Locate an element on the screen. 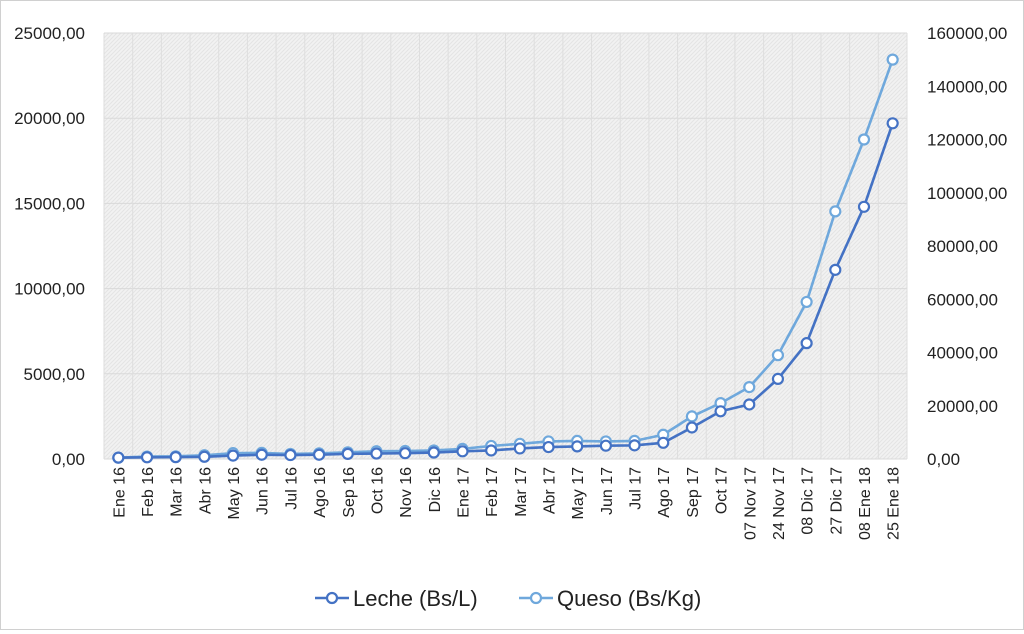  left-tick-label: 10000,00 is located at coordinates (49, 289).